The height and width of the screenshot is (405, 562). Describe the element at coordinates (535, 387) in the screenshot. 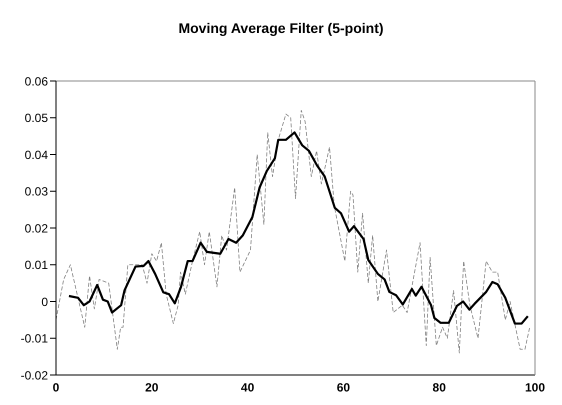

I see `x-tick-label: 100` at that location.